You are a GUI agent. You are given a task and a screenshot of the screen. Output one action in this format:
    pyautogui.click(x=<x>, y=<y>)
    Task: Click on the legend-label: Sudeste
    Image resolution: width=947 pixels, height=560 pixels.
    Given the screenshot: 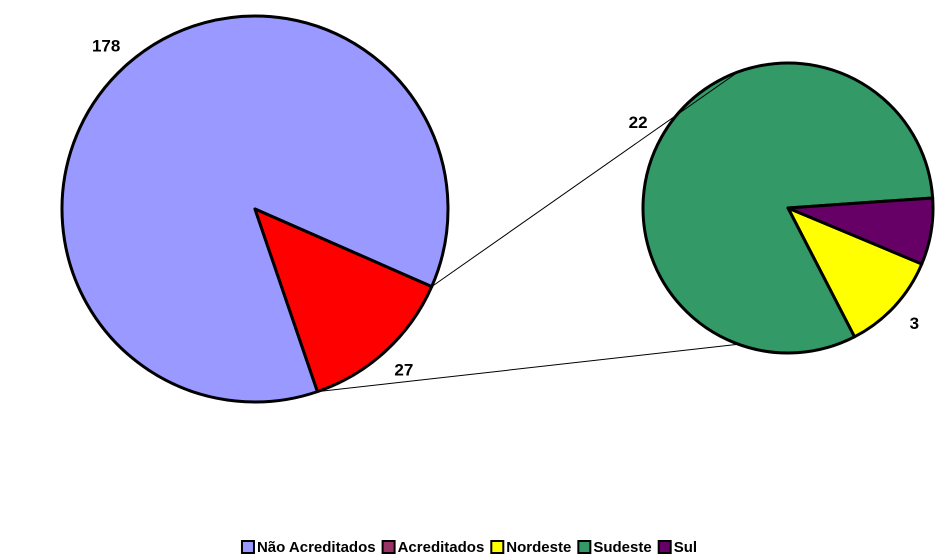 What is the action you would take?
    pyautogui.click(x=622, y=547)
    